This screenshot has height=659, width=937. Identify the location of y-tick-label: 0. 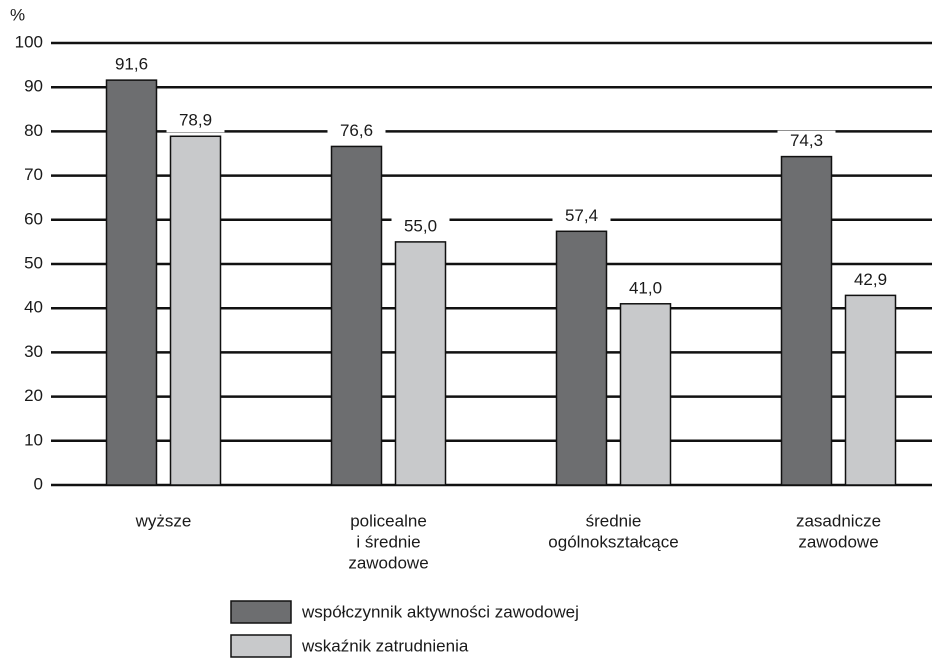
(38, 483).